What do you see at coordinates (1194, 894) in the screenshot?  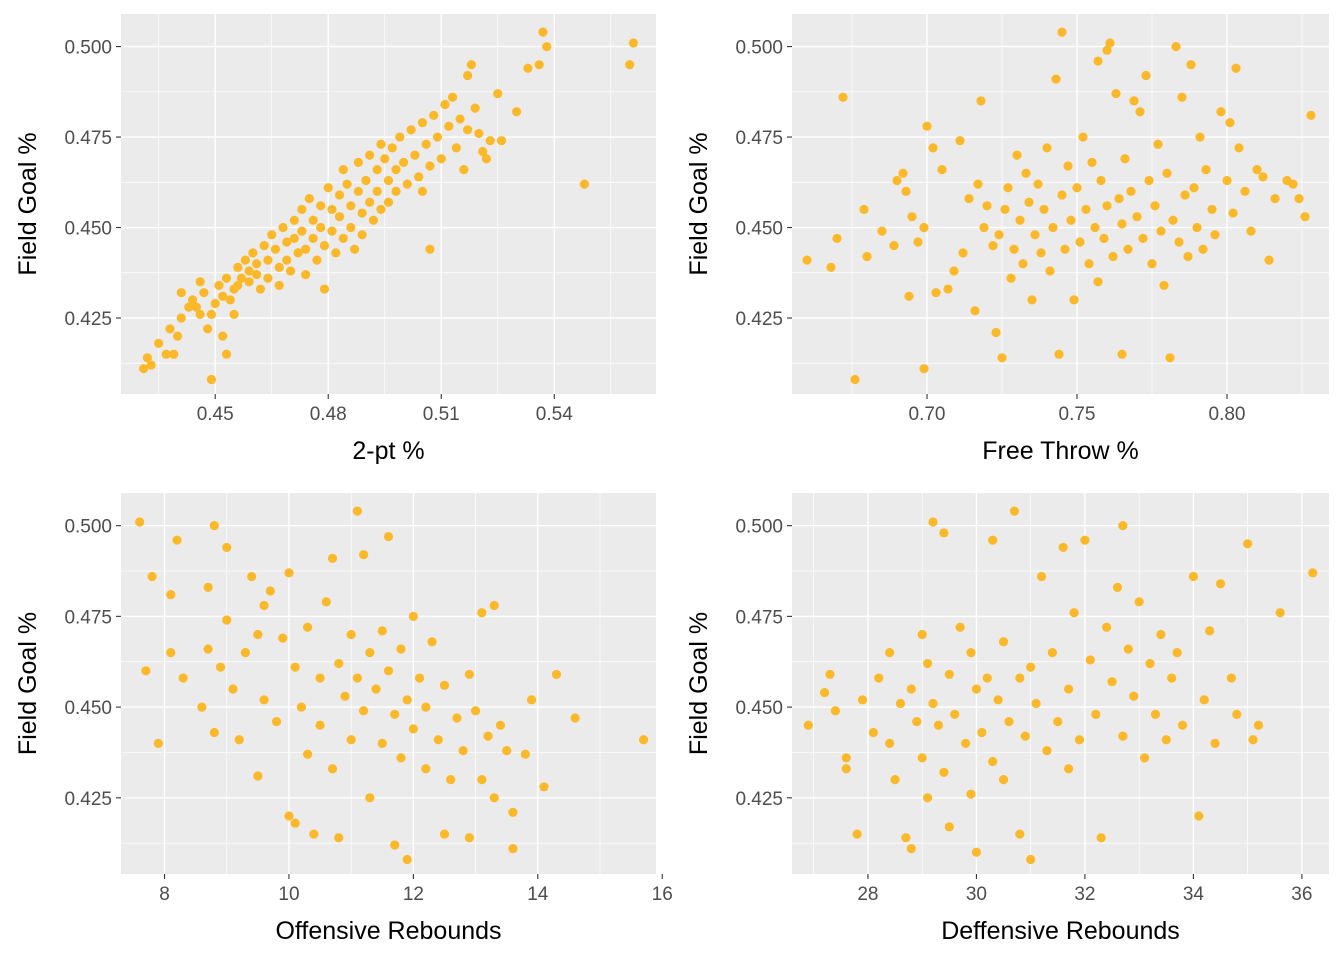 I see `x-tick-label: 34` at bounding box center [1194, 894].